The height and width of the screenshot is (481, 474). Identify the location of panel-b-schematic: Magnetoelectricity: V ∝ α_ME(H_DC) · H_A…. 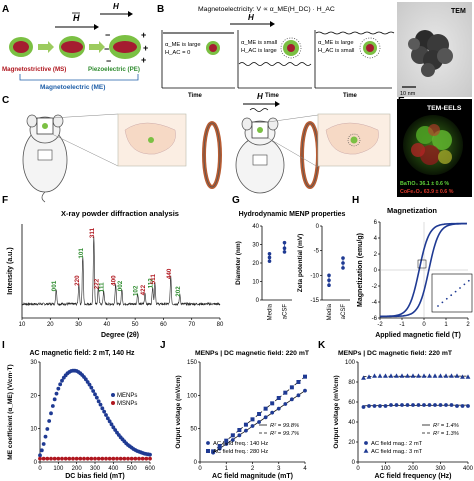
(278, 52).